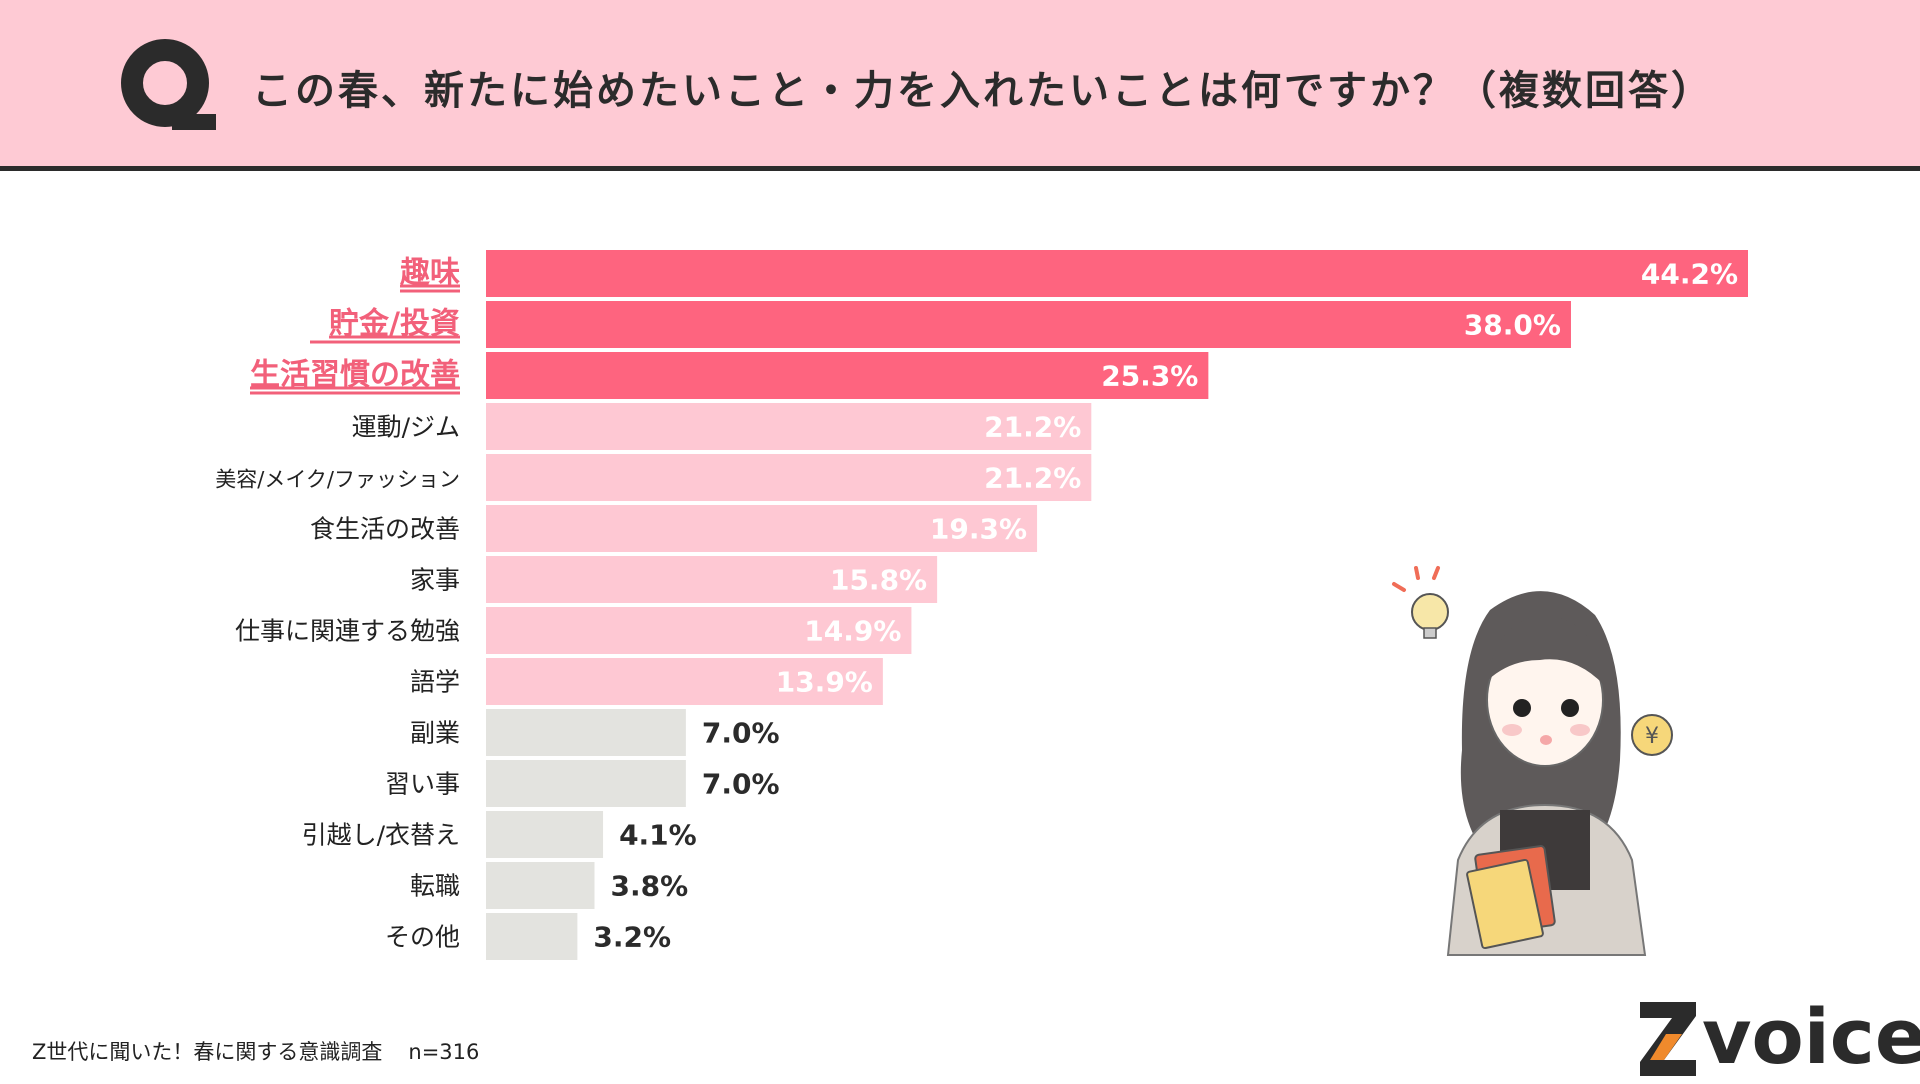 This screenshot has height=1084, width=1920. What do you see at coordinates (444, 1052) in the screenshot?
I see `sample-size: n=316` at bounding box center [444, 1052].